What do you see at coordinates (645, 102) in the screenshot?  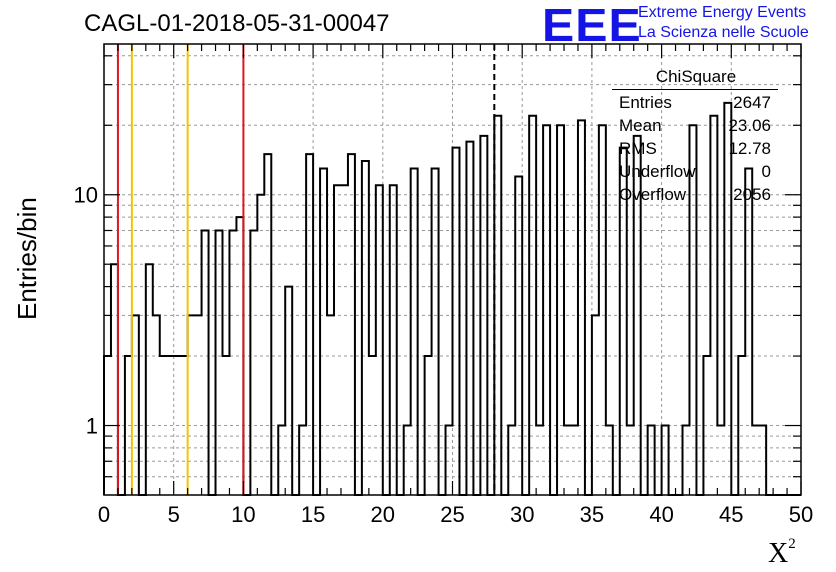 I see `stats-label: Entries` at bounding box center [645, 102].